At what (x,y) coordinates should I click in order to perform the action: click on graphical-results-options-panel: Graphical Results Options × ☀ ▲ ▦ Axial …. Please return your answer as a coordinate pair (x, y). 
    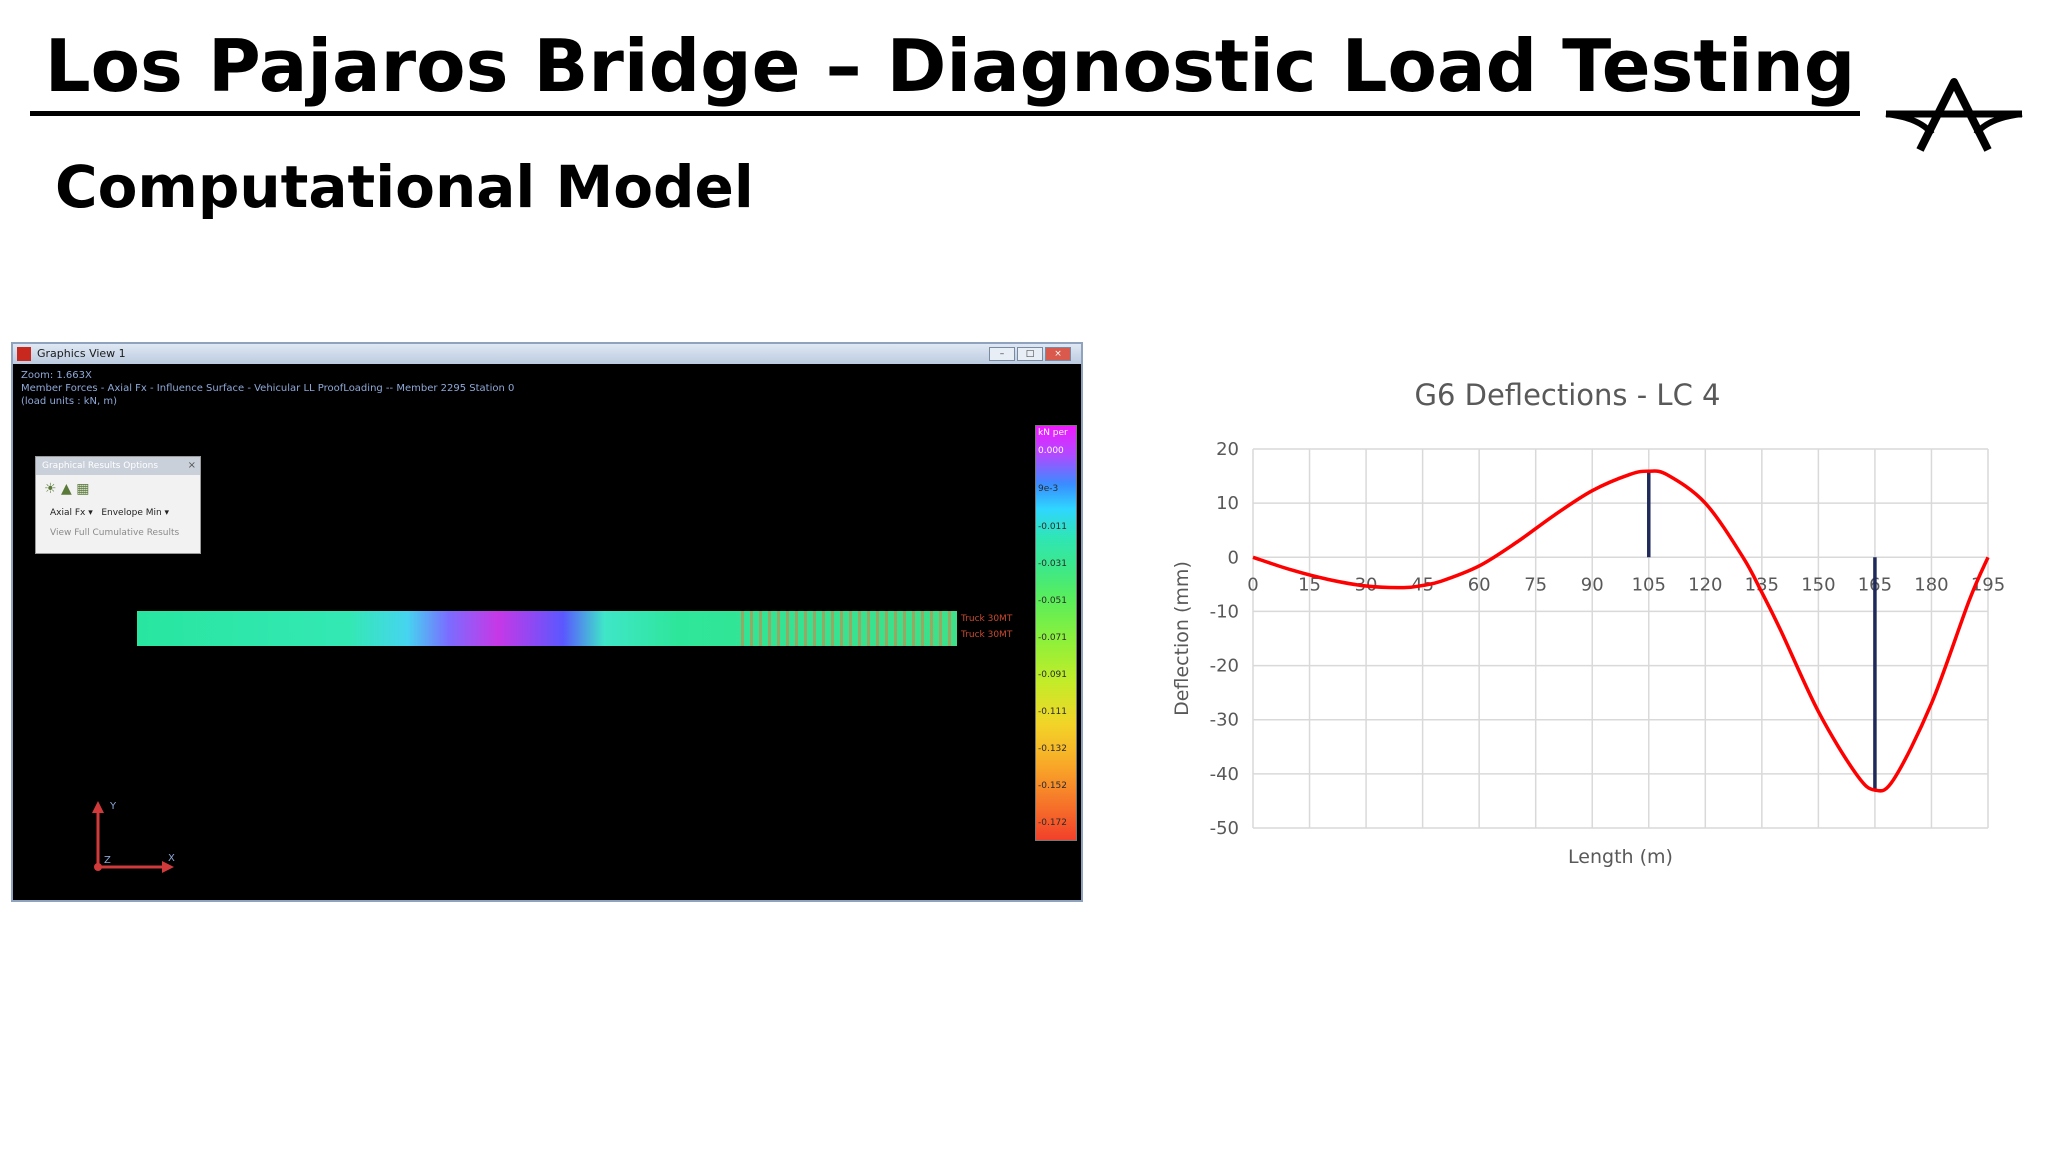
    Looking at the image, I should click on (118, 505).